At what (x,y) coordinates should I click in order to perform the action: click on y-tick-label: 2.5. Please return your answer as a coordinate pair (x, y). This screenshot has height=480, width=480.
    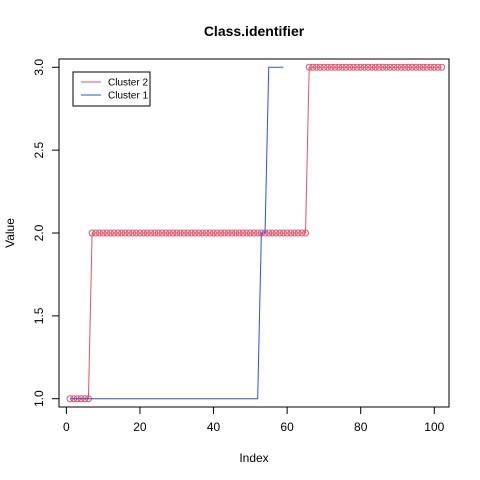
    Looking at the image, I should click on (39, 149).